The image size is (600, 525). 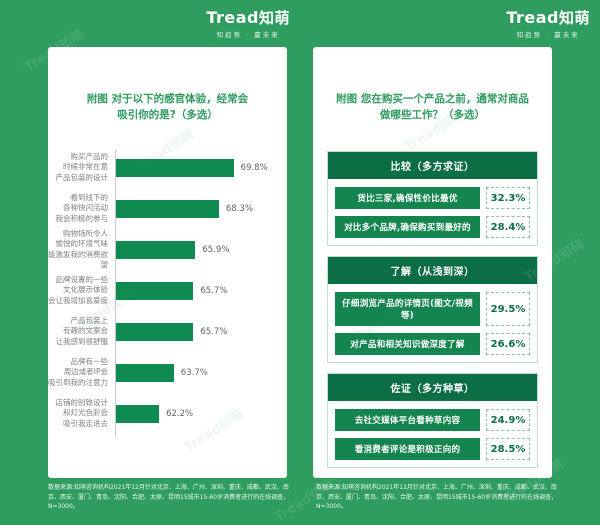 I want to click on left-chart-title-line1: 附图 对于以下的感官体验，经常会, so click(x=167, y=99).